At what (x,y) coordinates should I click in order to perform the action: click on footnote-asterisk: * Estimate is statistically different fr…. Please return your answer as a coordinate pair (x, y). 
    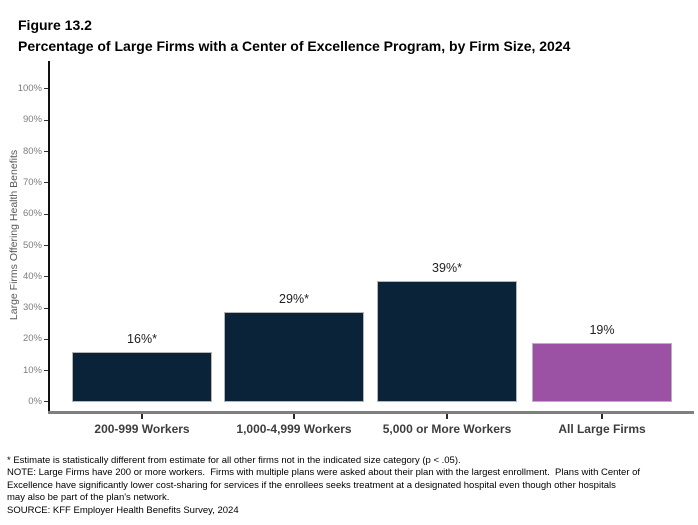
    Looking at the image, I should click on (234, 460).